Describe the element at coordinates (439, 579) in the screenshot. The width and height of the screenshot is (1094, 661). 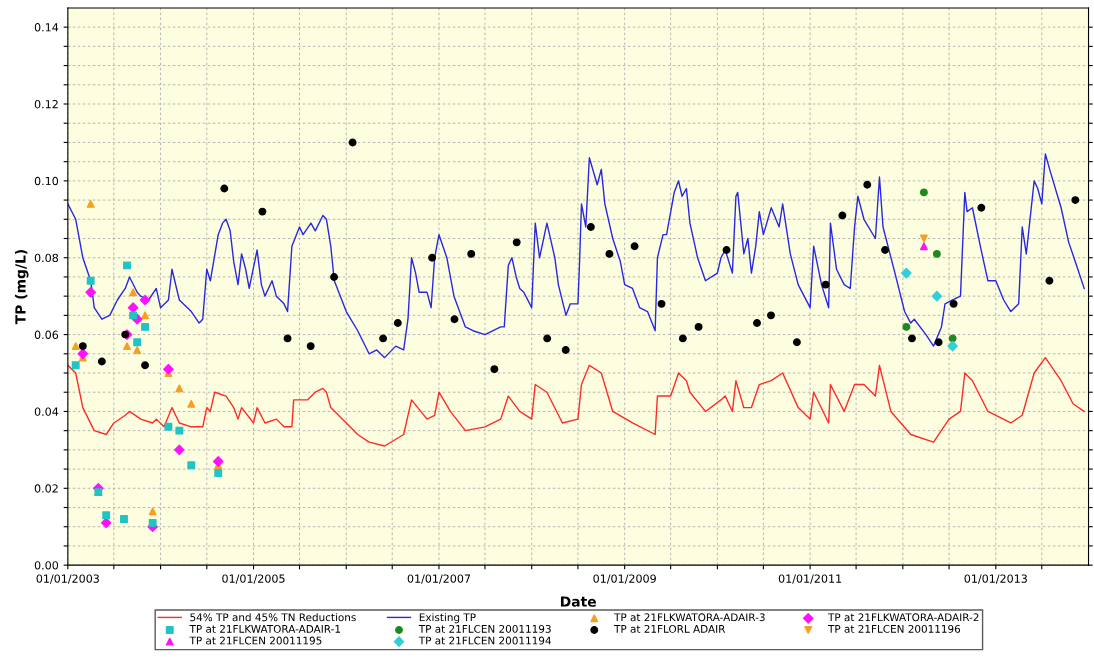
I see `x-tick-label: 01/01/2007` at that location.